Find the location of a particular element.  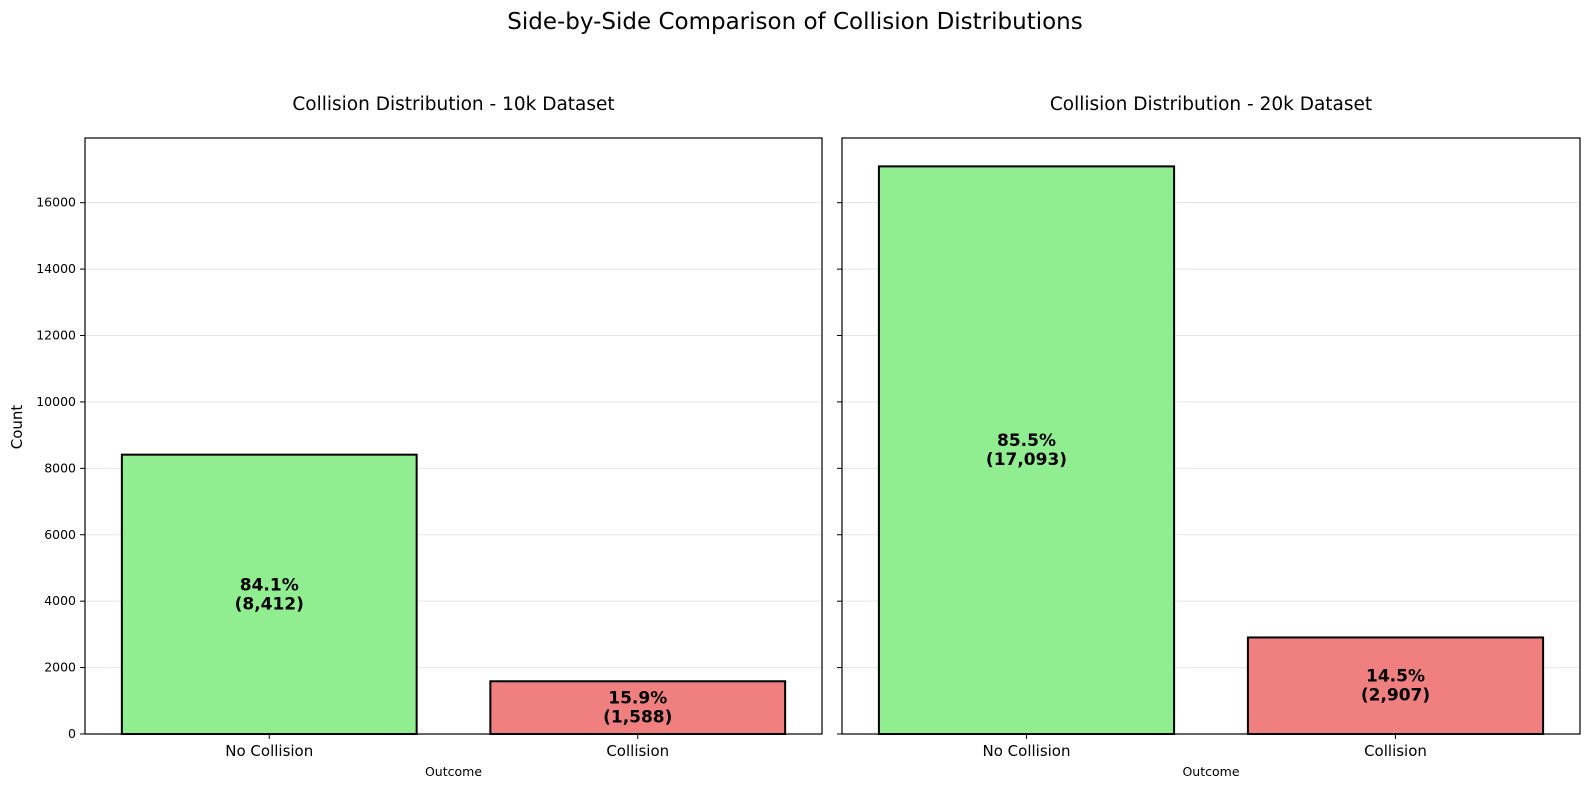

bar-collision is located at coordinates (1395, 685).